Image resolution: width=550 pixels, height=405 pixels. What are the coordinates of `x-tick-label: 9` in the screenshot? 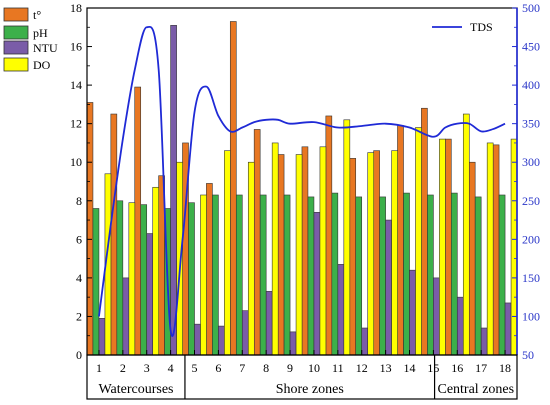 It's located at (290, 368).